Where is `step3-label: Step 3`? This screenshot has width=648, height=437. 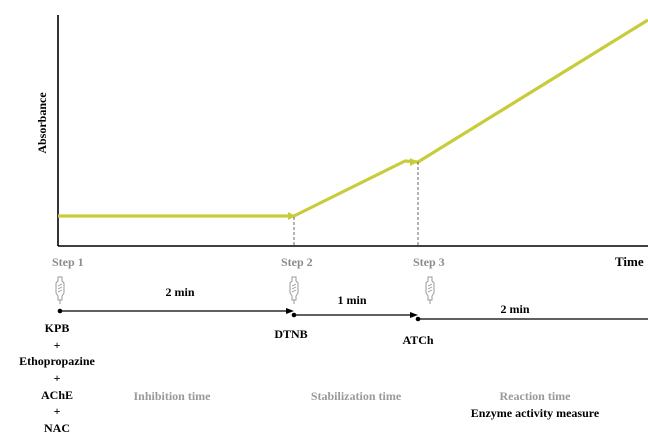
step3-label: Step 3 is located at coordinates (429, 262).